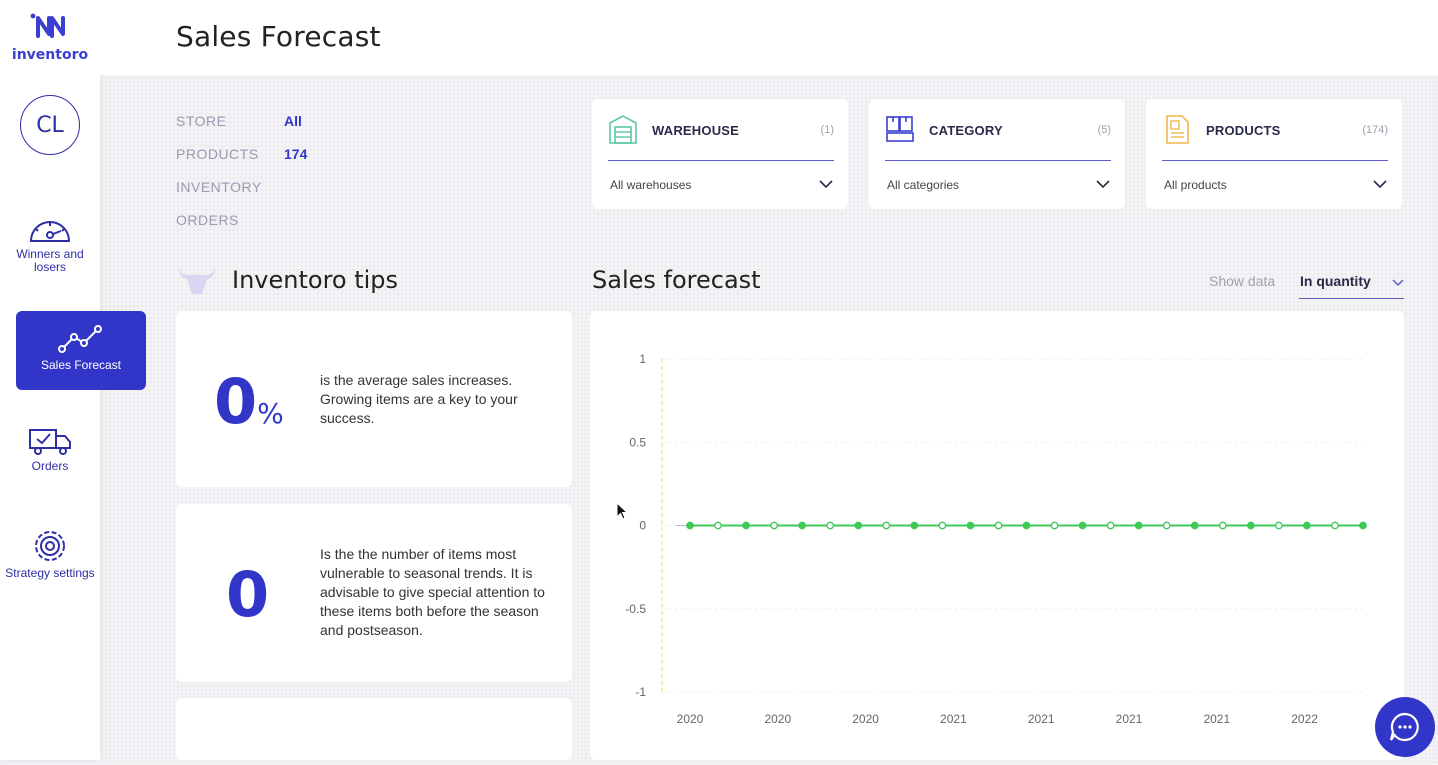  What do you see at coordinates (635, 609) in the screenshot?
I see `y-tick-label: -0.5` at bounding box center [635, 609].